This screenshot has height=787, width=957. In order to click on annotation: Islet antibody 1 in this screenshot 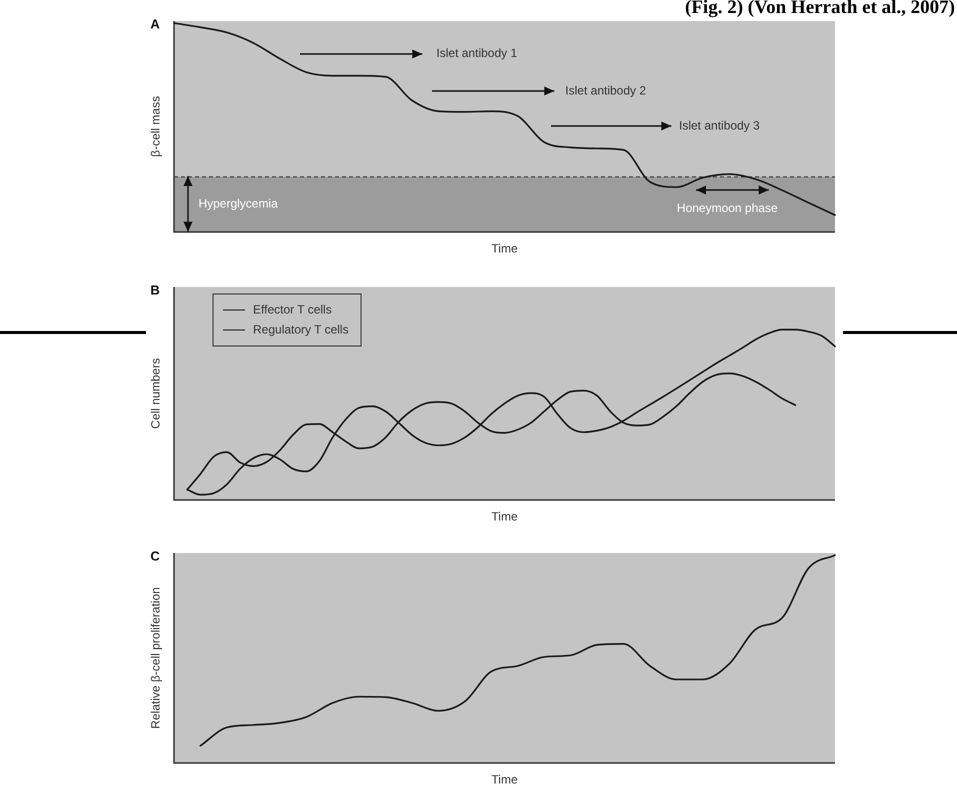, I will do `click(477, 53)`.